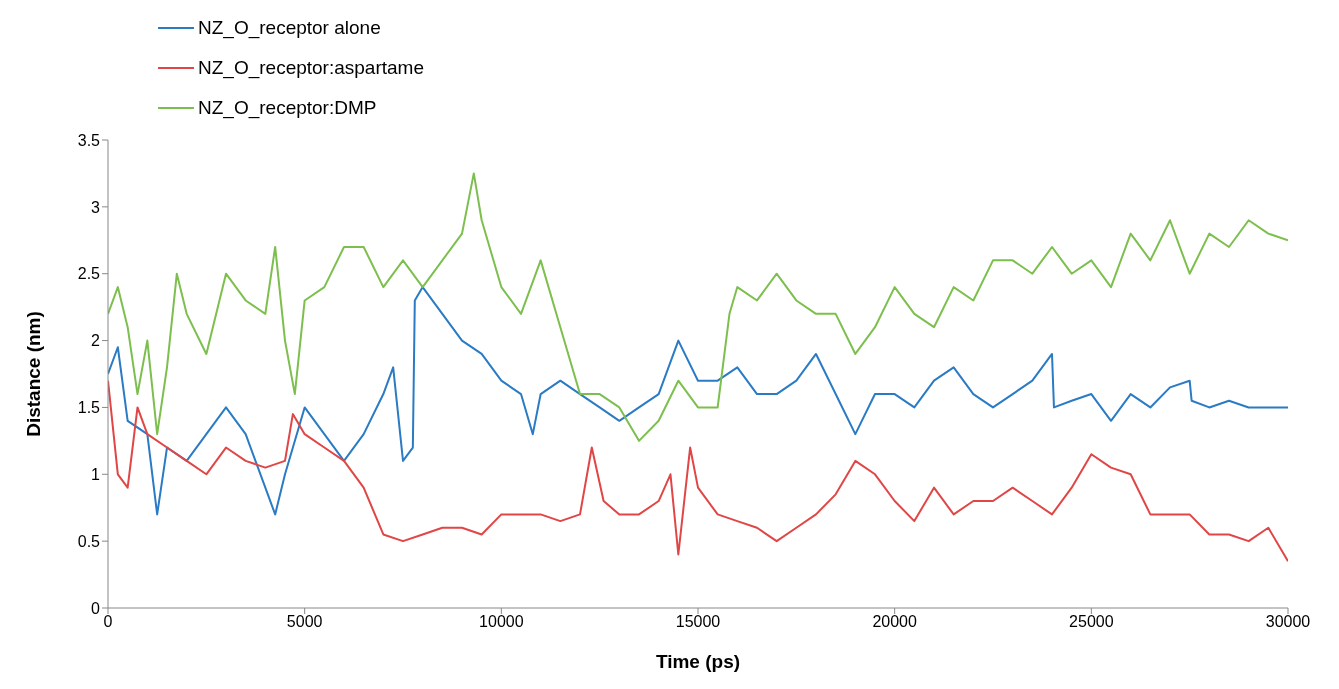 This screenshot has height=689, width=1339. I want to click on x-tick-label: 20000, so click(895, 622).